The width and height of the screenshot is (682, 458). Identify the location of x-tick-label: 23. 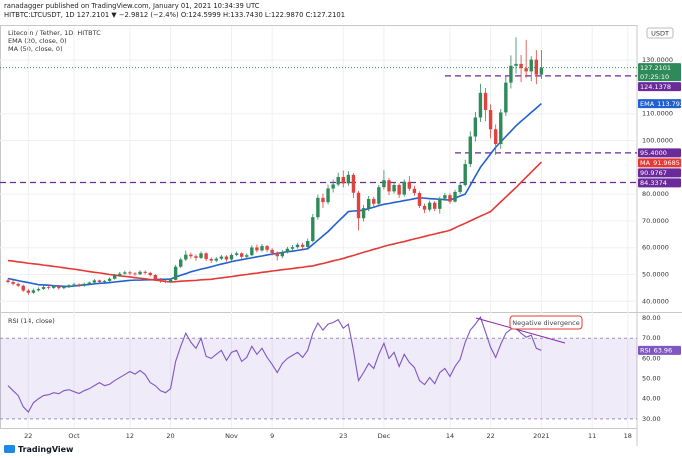
(343, 436).